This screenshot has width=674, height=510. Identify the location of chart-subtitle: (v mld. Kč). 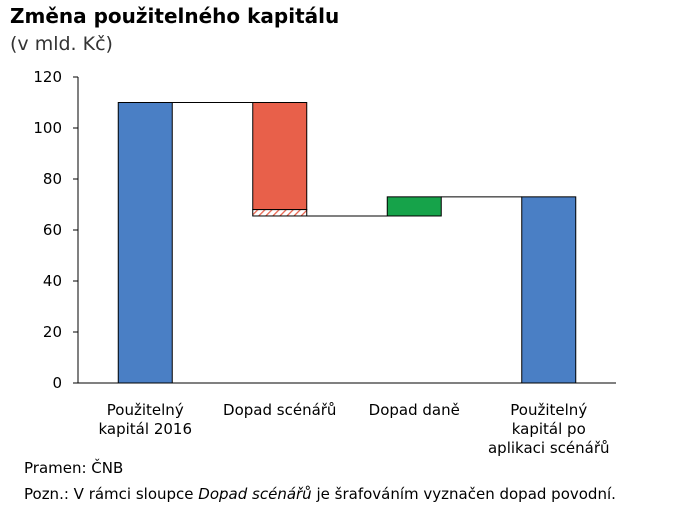
(61, 44).